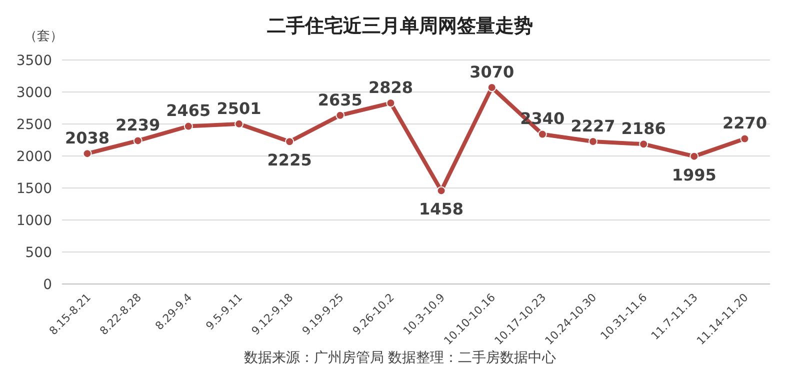 The width and height of the screenshot is (800, 380). What do you see at coordinates (34, 221) in the screenshot?
I see `y-tick-label: 1000` at bounding box center [34, 221].